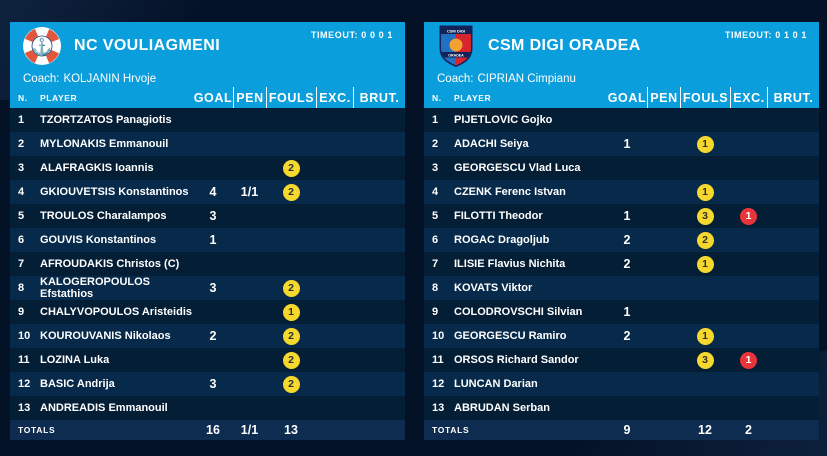 The height and width of the screenshot is (456, 827). I want to click on svg-text: ORADEA, so click(456, 56).